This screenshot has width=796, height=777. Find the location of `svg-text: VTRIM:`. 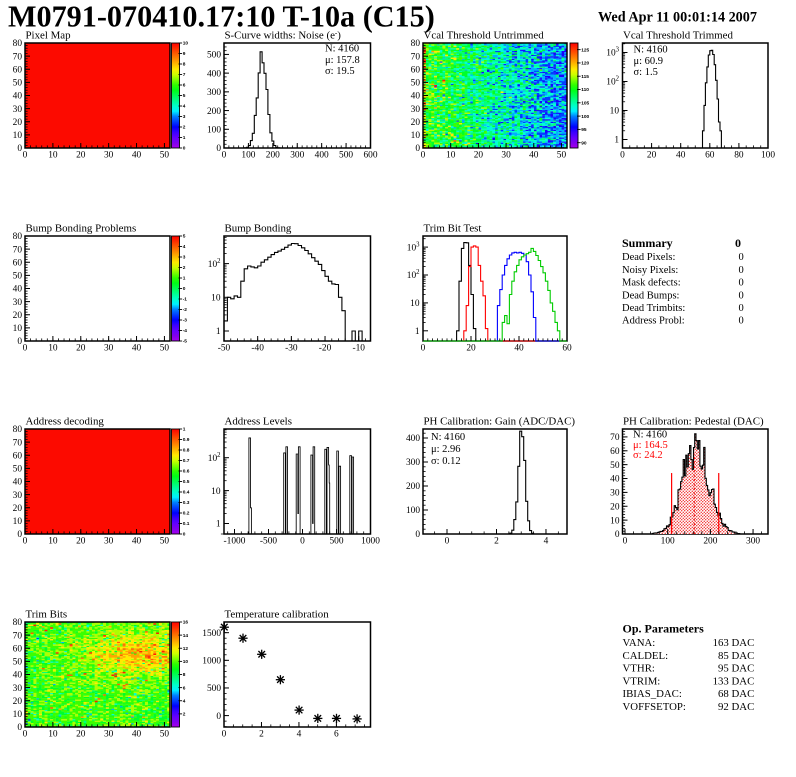

svg-text: VTRIM: is located at coordinates (642, 681).